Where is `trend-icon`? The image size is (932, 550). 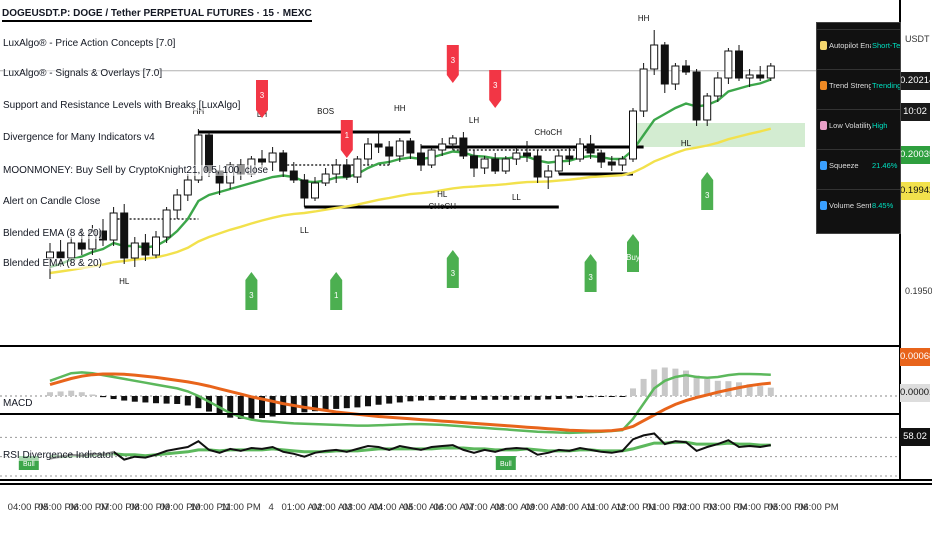
trend-icon is located at coordinates (823, 85).